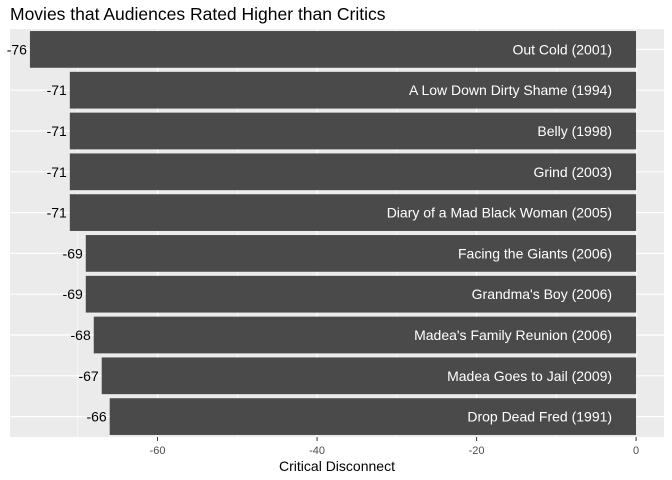 The image size is (672, 480). Describe the element at coordinates (337, 466) in the screenshot. I see `x-axis-title: Critical Disconnect` at that location.